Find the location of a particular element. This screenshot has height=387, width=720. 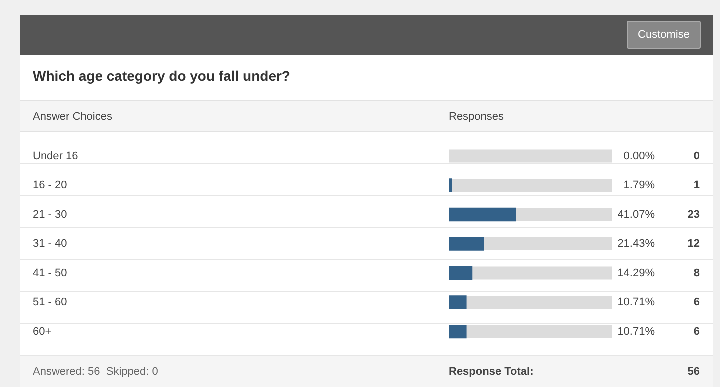

y-tick-label: 21 - 30 is located at coordinates (50, 214).